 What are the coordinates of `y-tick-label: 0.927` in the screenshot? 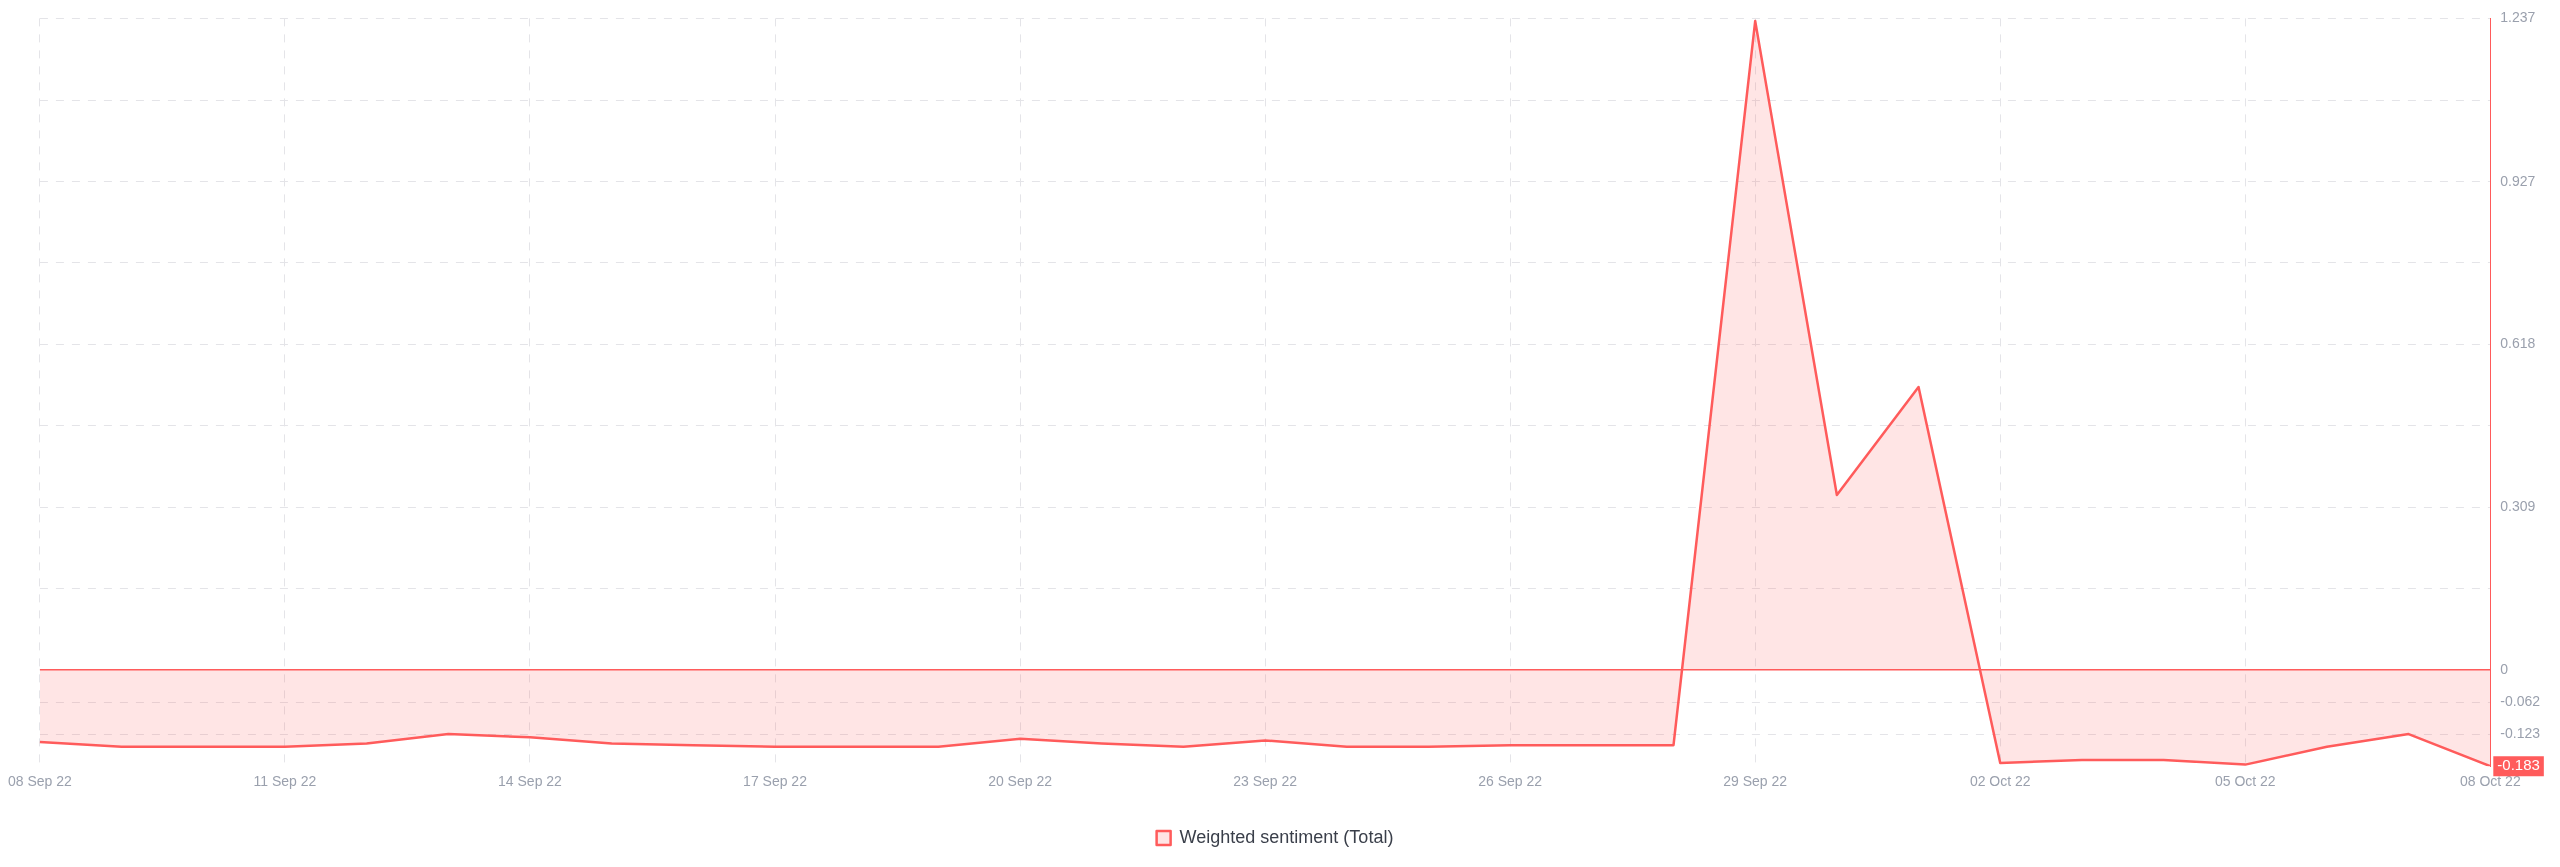 It's located at (2518, 180).